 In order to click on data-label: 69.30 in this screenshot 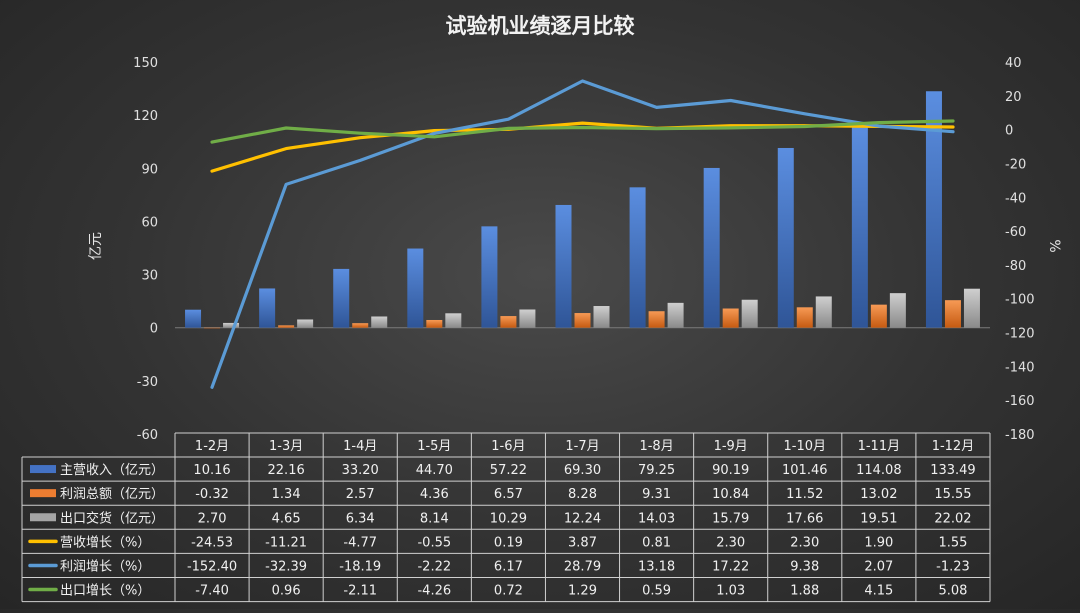, I will do `click(582, 470)`.